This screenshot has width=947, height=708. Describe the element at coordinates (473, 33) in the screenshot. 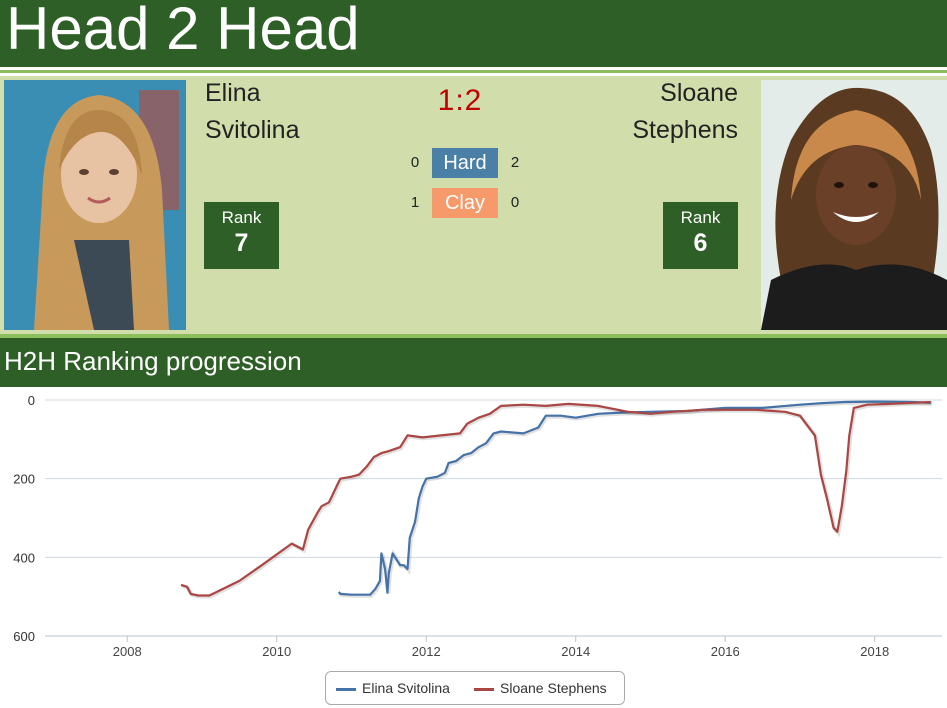

I see `title-bar: Head 2 Head` at that location.